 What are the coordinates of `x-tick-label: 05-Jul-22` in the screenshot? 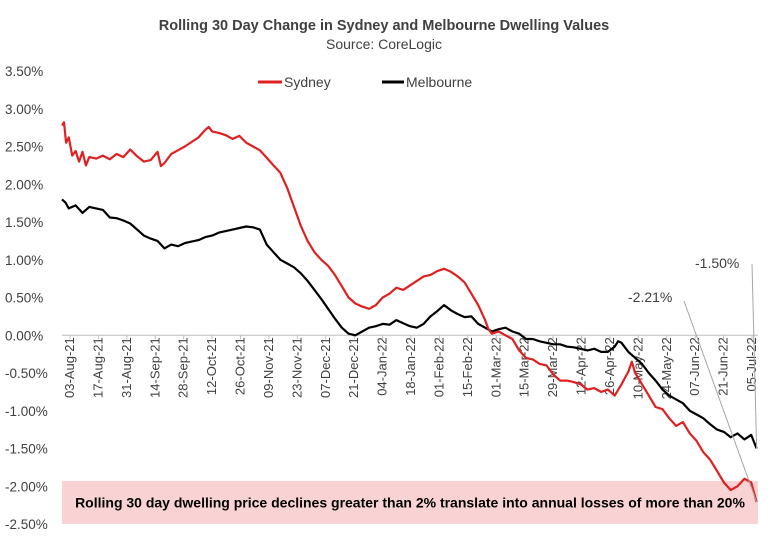 It's located at (751, 364).